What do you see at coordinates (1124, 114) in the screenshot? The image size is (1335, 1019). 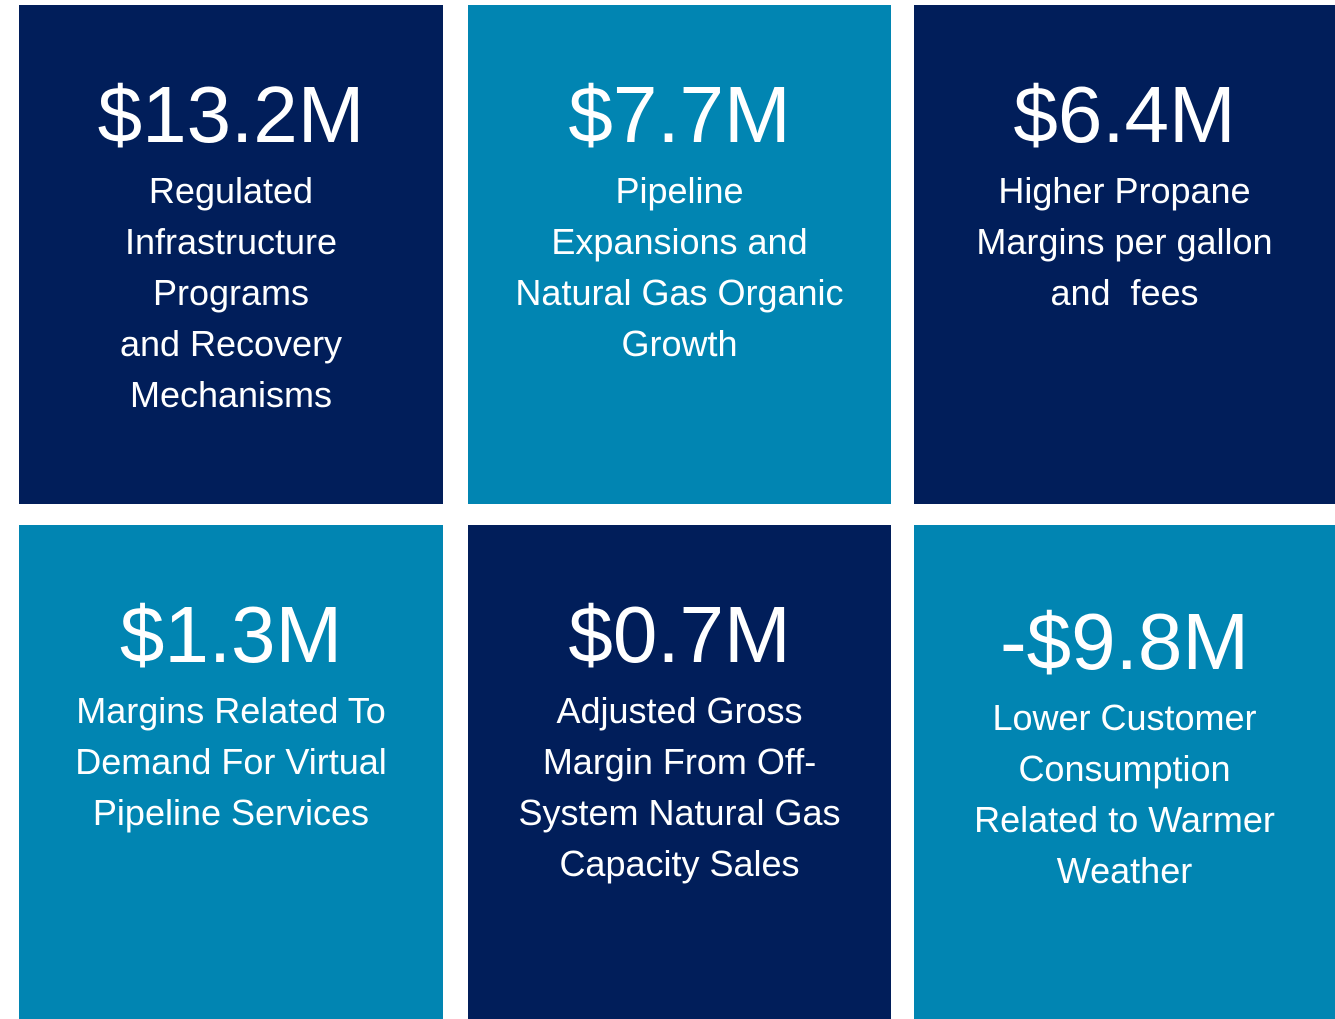 I see `metric-amount: $6.4M` at bounding box center [1124, 114].